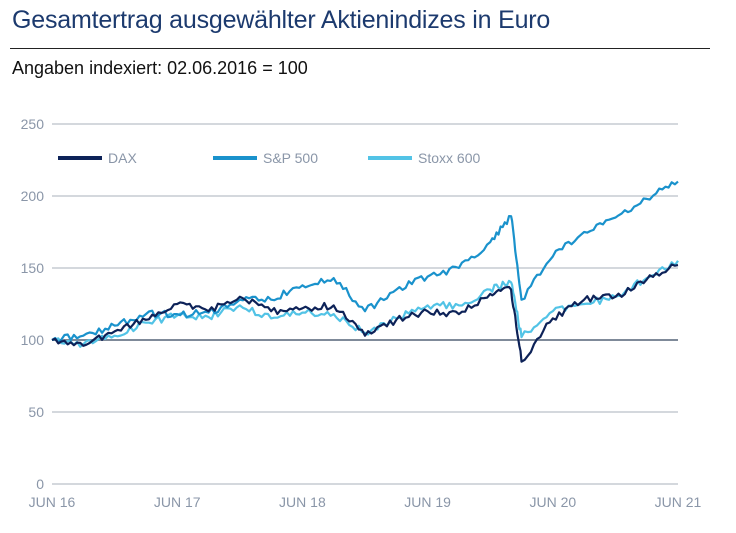  Describe the element at coordinates (678, 502) in the screenshot. I see `x-tick-label: JUN 21` at that location.